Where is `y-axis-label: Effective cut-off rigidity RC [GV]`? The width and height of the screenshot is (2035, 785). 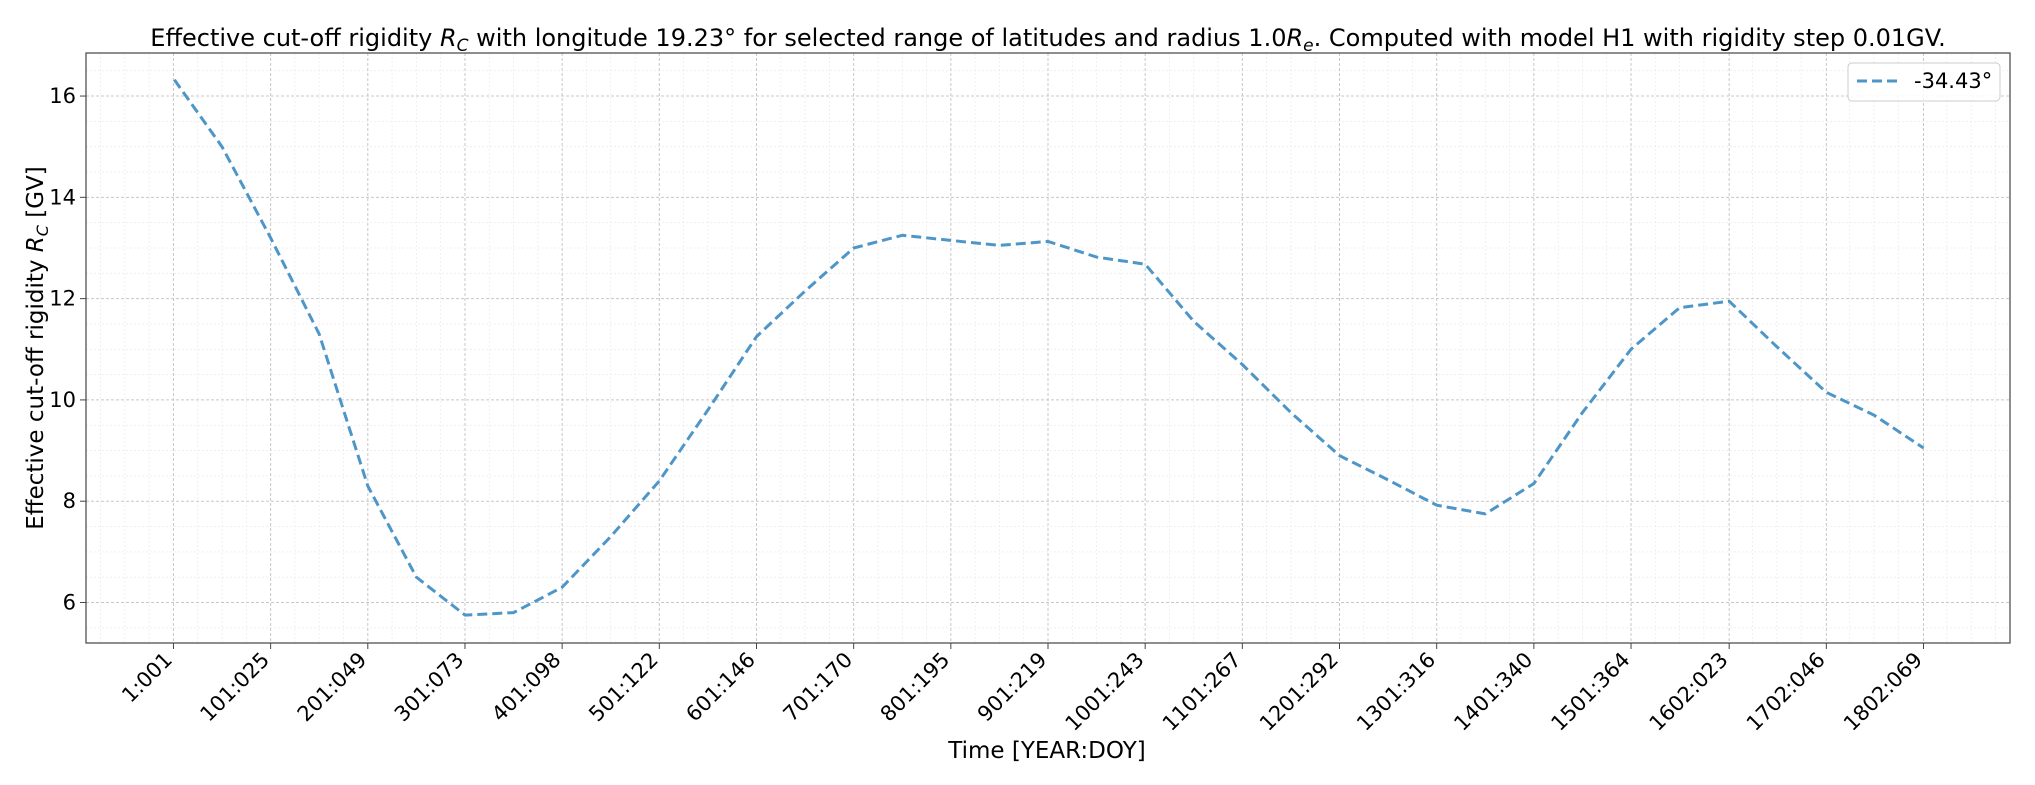
y-axis-label: Effective cut-off rigidity RC [GV] is located at coordinates (37, 348).